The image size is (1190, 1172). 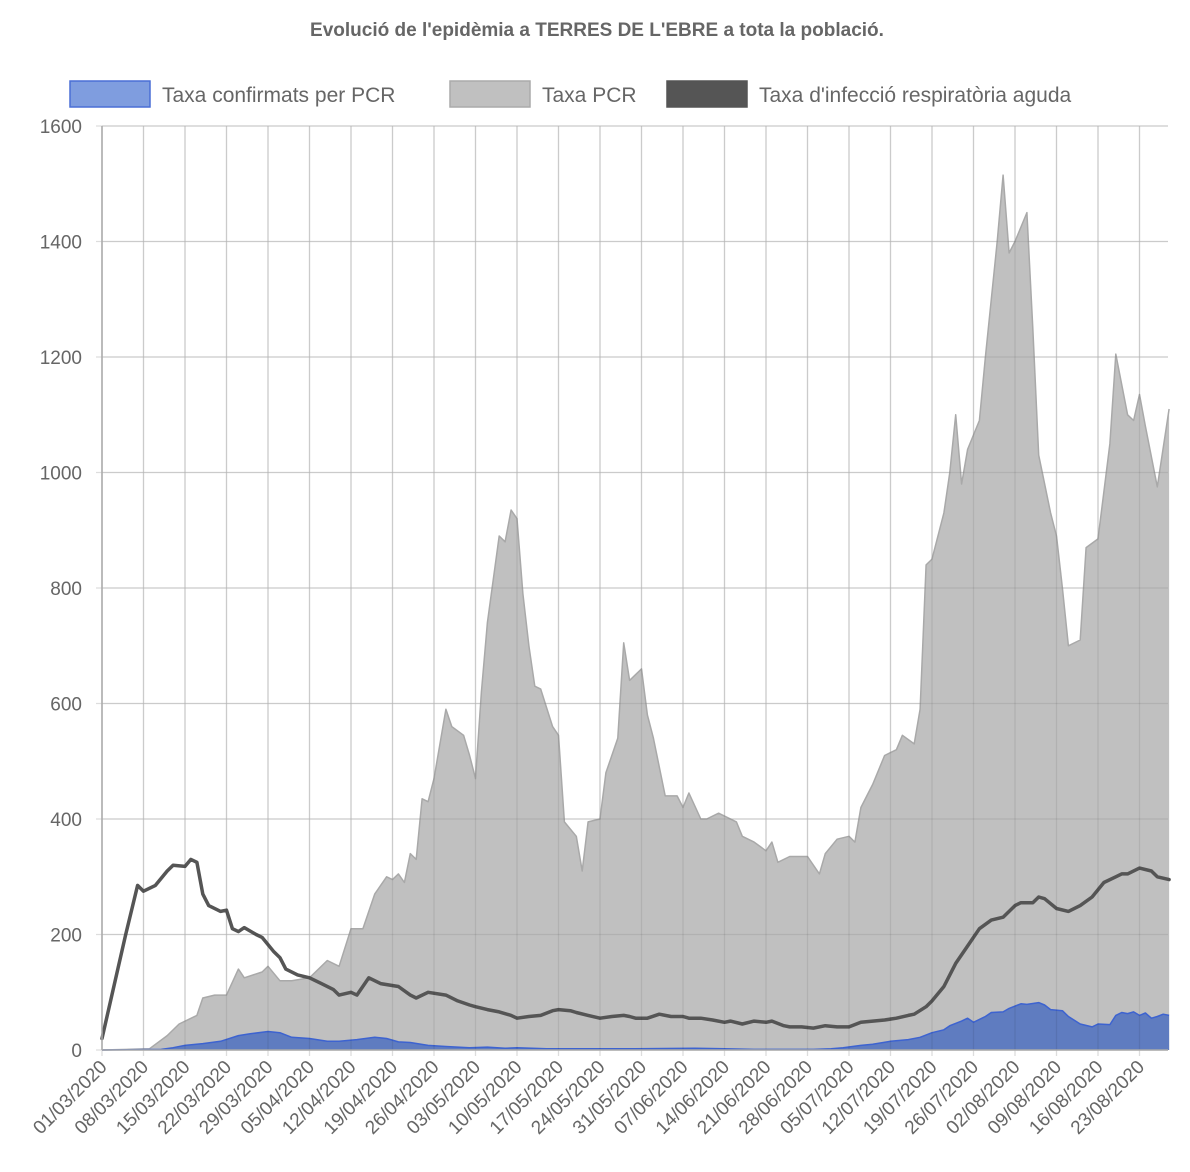 What do you see at coordinates (66, 705) in the screenshot?
I see `y-tick-label: 600` at bounding box center [66, 705].